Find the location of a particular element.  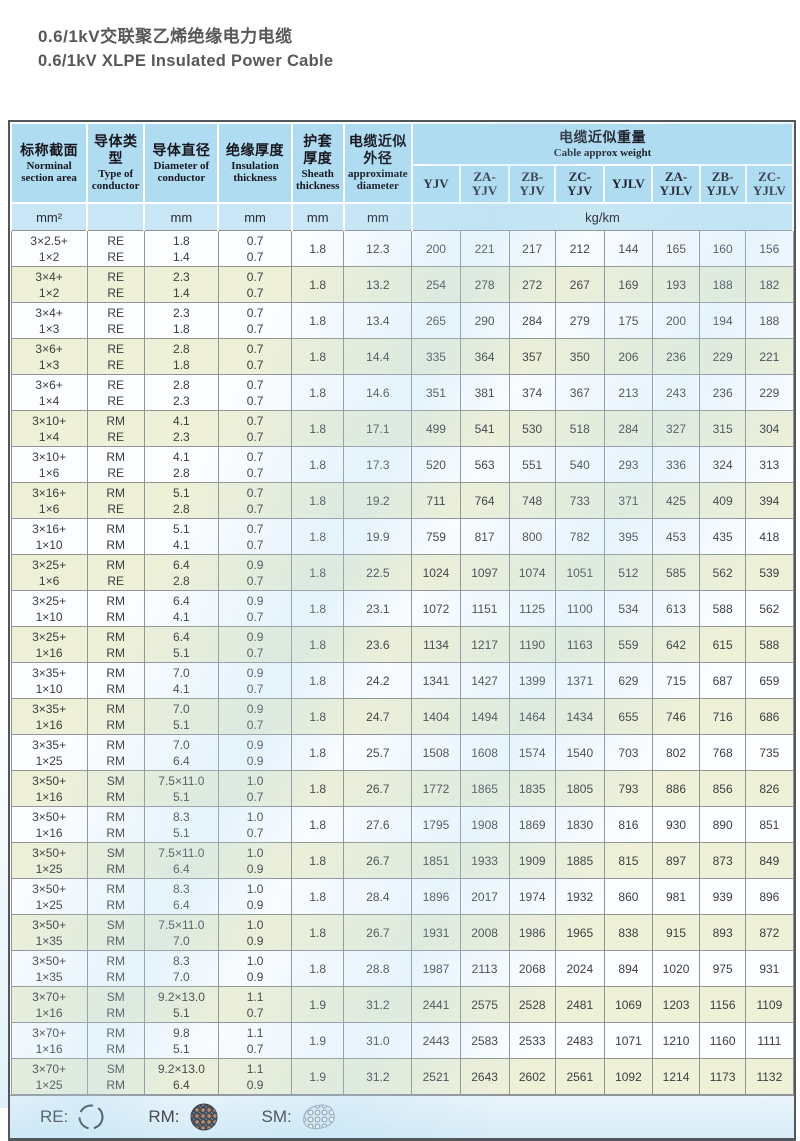

cell-weight: 169 is located at coordinates (628, 284).